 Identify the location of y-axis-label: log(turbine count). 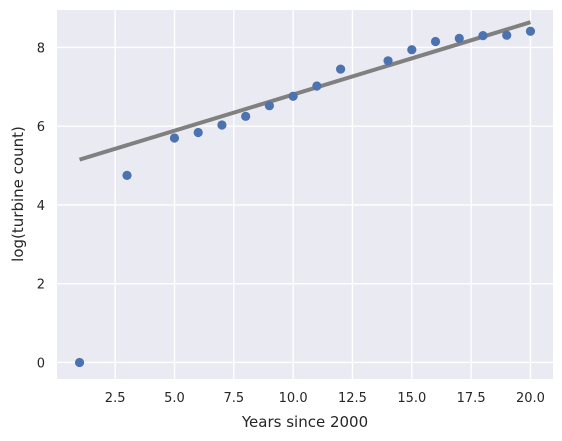
(18, 194).